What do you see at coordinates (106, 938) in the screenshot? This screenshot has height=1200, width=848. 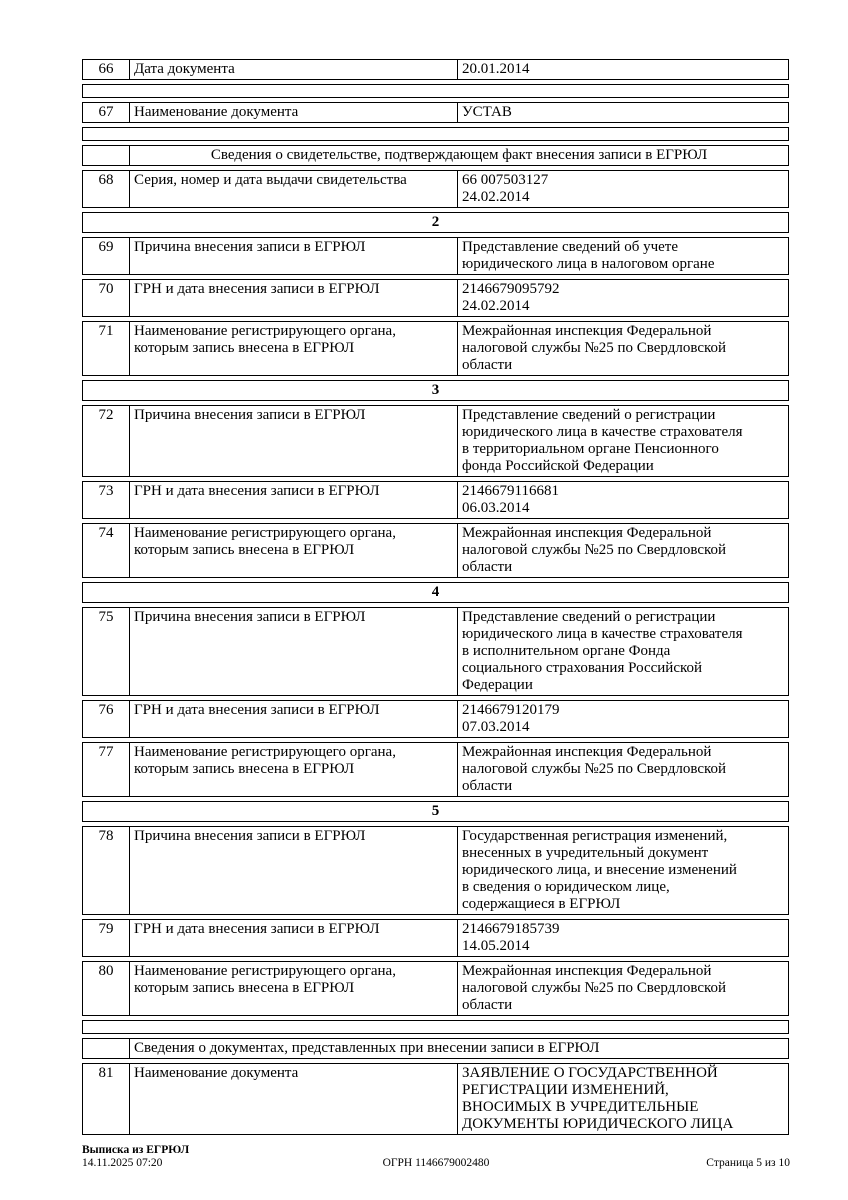 I see `row-number-cell: 79` at bounding box center [106, 938].